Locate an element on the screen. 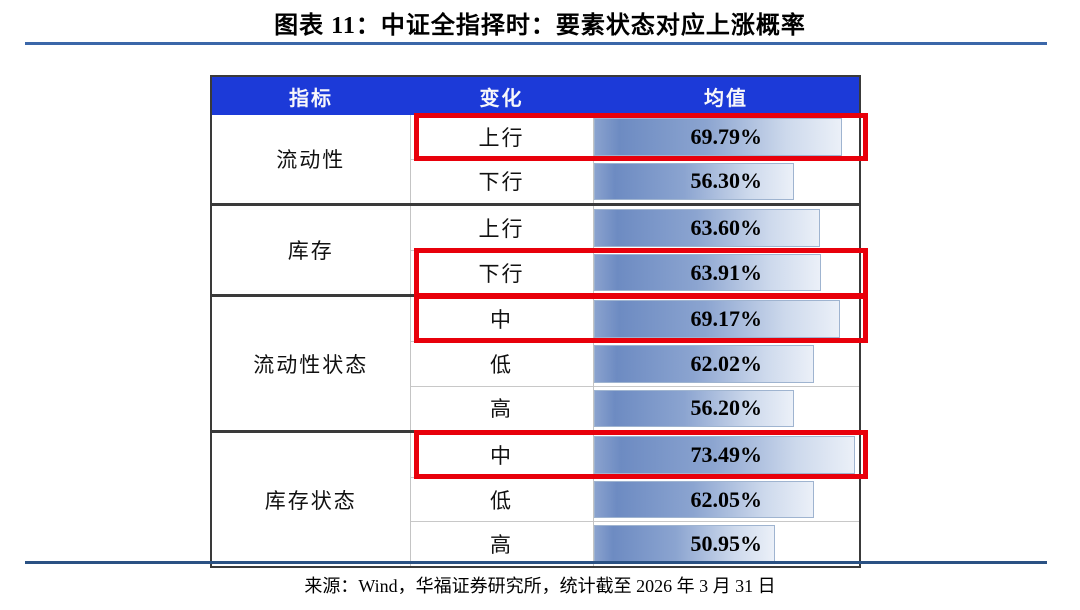 Image resolution: width=1080 pixels, height=610 pixels. table-row: 库存状态中 73.49% is located at coordinates (535, 498).